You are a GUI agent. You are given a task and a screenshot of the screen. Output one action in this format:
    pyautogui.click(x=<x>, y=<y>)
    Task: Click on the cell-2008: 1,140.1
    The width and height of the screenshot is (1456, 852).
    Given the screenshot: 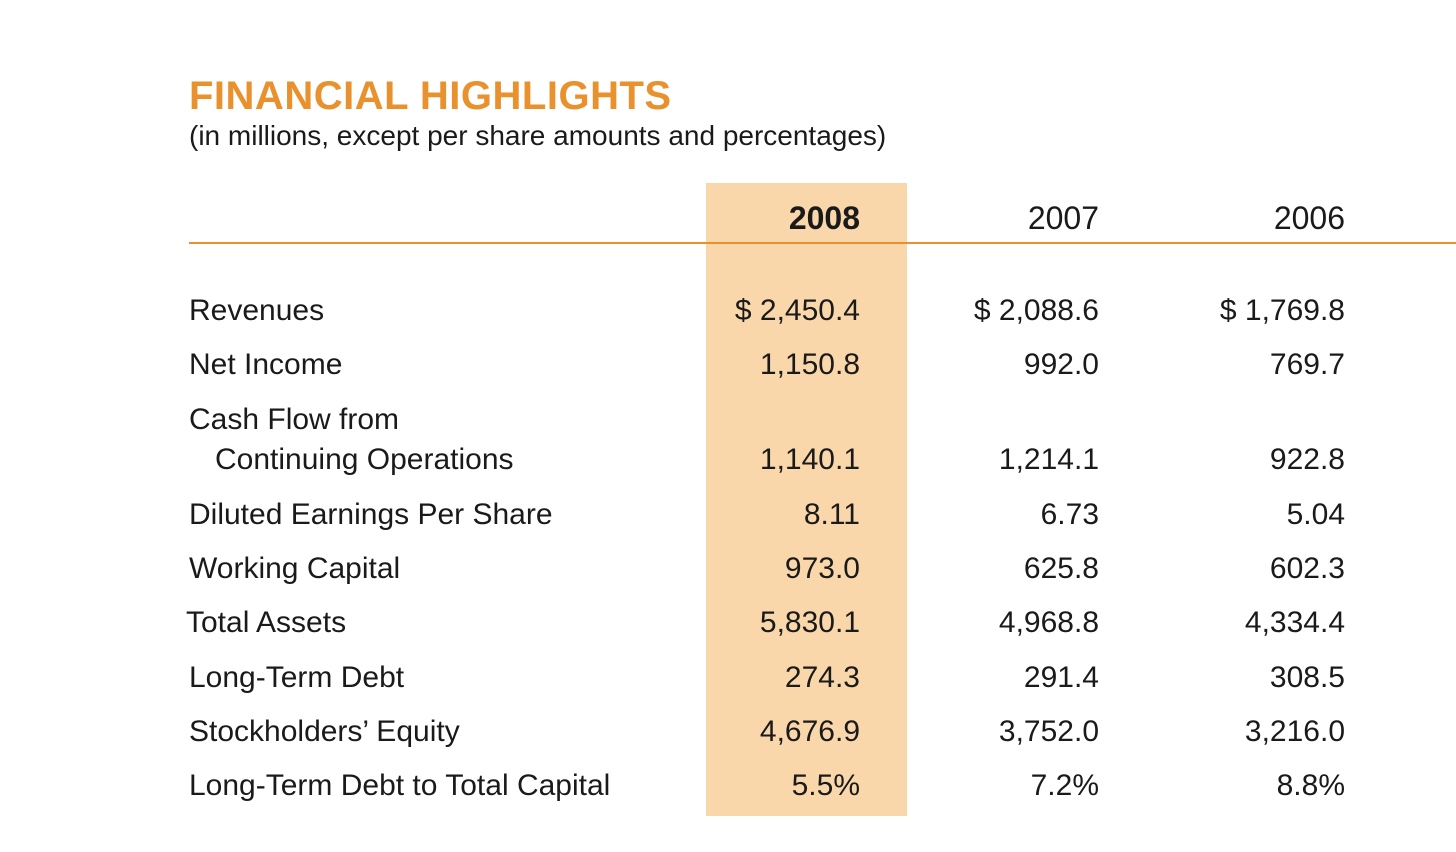 What is the action you would take?
    pyautogui.click(x=809, y=459)
    